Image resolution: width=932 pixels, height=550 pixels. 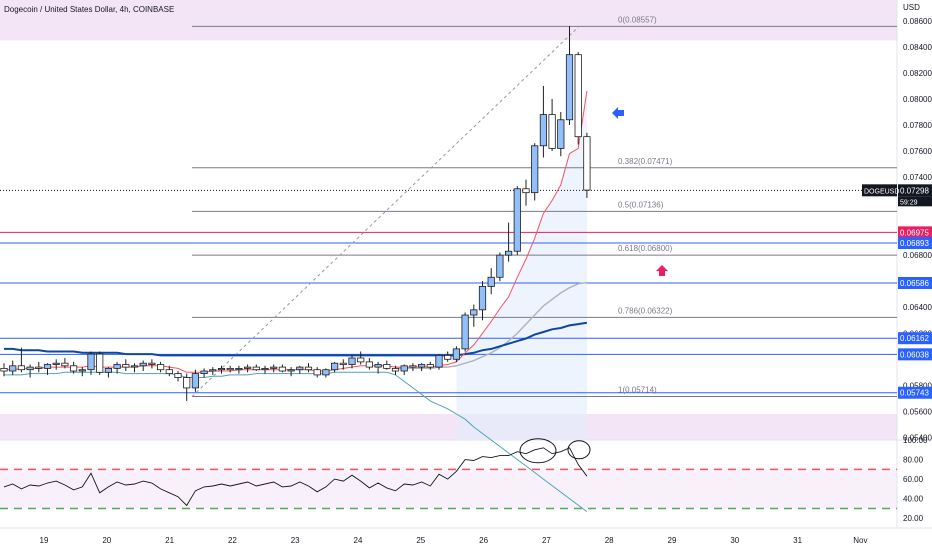 I want to click on countdown-tag, so click(x=915, y=201).